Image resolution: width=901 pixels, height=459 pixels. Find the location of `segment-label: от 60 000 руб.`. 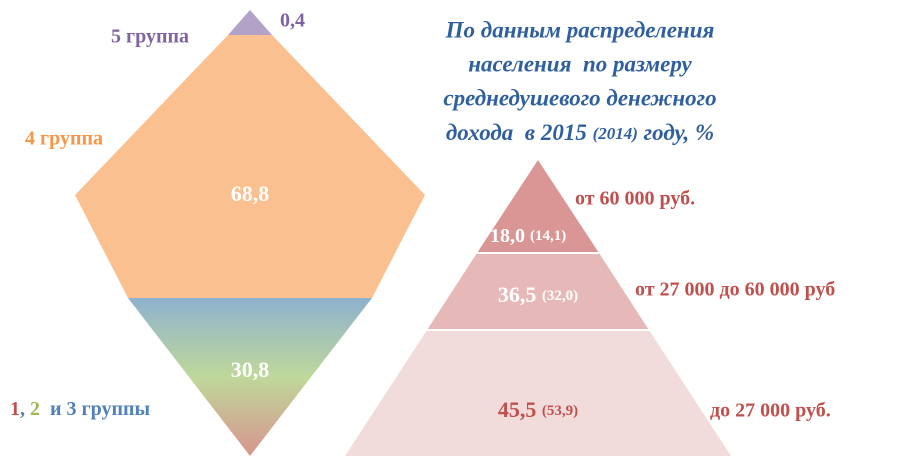

segment-label: от 60 000 руб. is located at coordinates (635, 199).